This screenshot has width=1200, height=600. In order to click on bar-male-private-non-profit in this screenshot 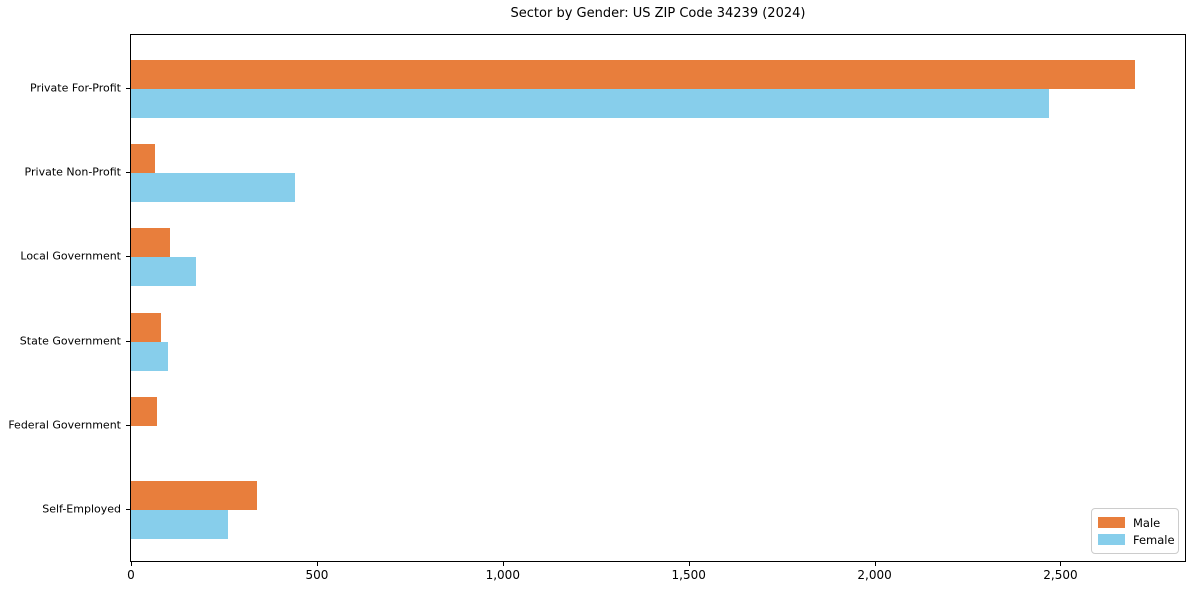, I will do `click(143, 159)`.